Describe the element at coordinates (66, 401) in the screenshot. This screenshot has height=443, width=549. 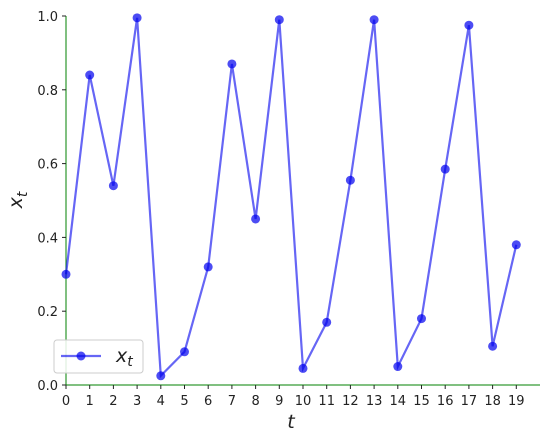
I see `x-tick-label: 0` at that location.